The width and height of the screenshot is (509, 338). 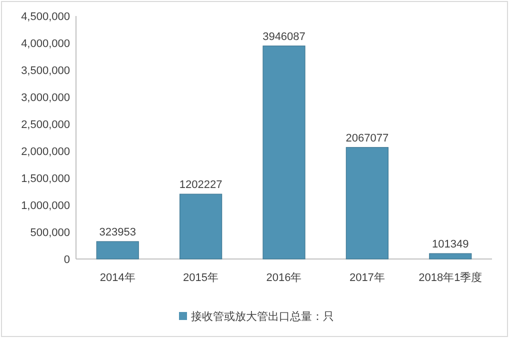 I want to click on data-label: 1202227, so click(x=200, y=185).